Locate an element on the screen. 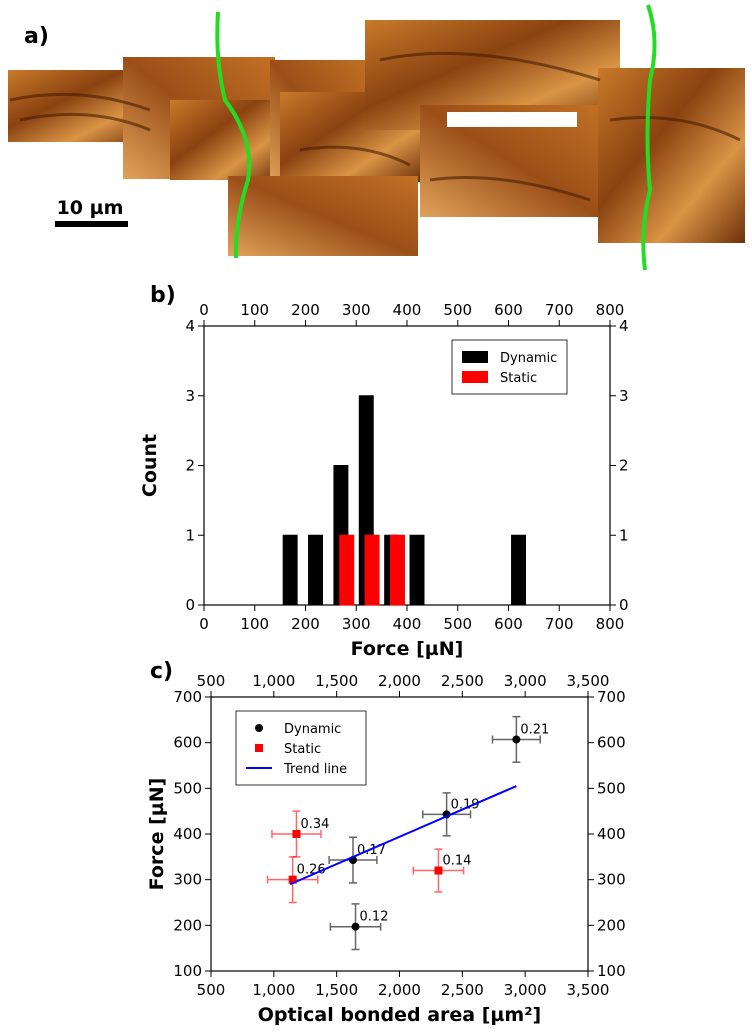  point-label: 0.34 is located at coordinates (314, 824).